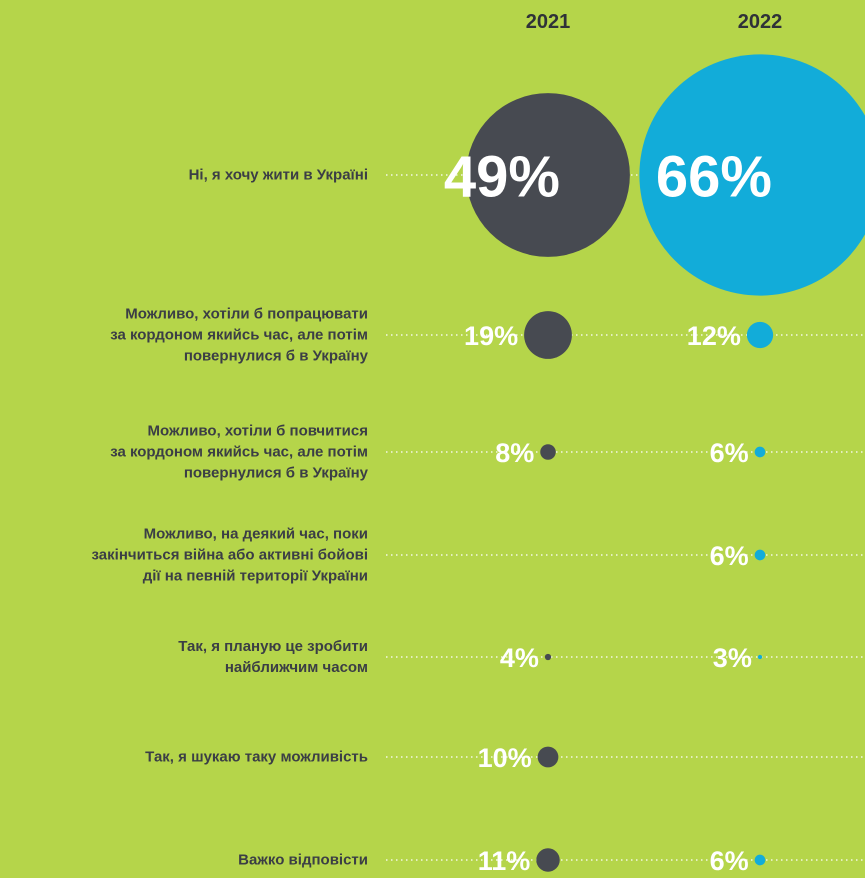  What do you see at coordinates (714, 177) in the screenshot?
I see `value-label: 66%` at bounding box center [714, 177].